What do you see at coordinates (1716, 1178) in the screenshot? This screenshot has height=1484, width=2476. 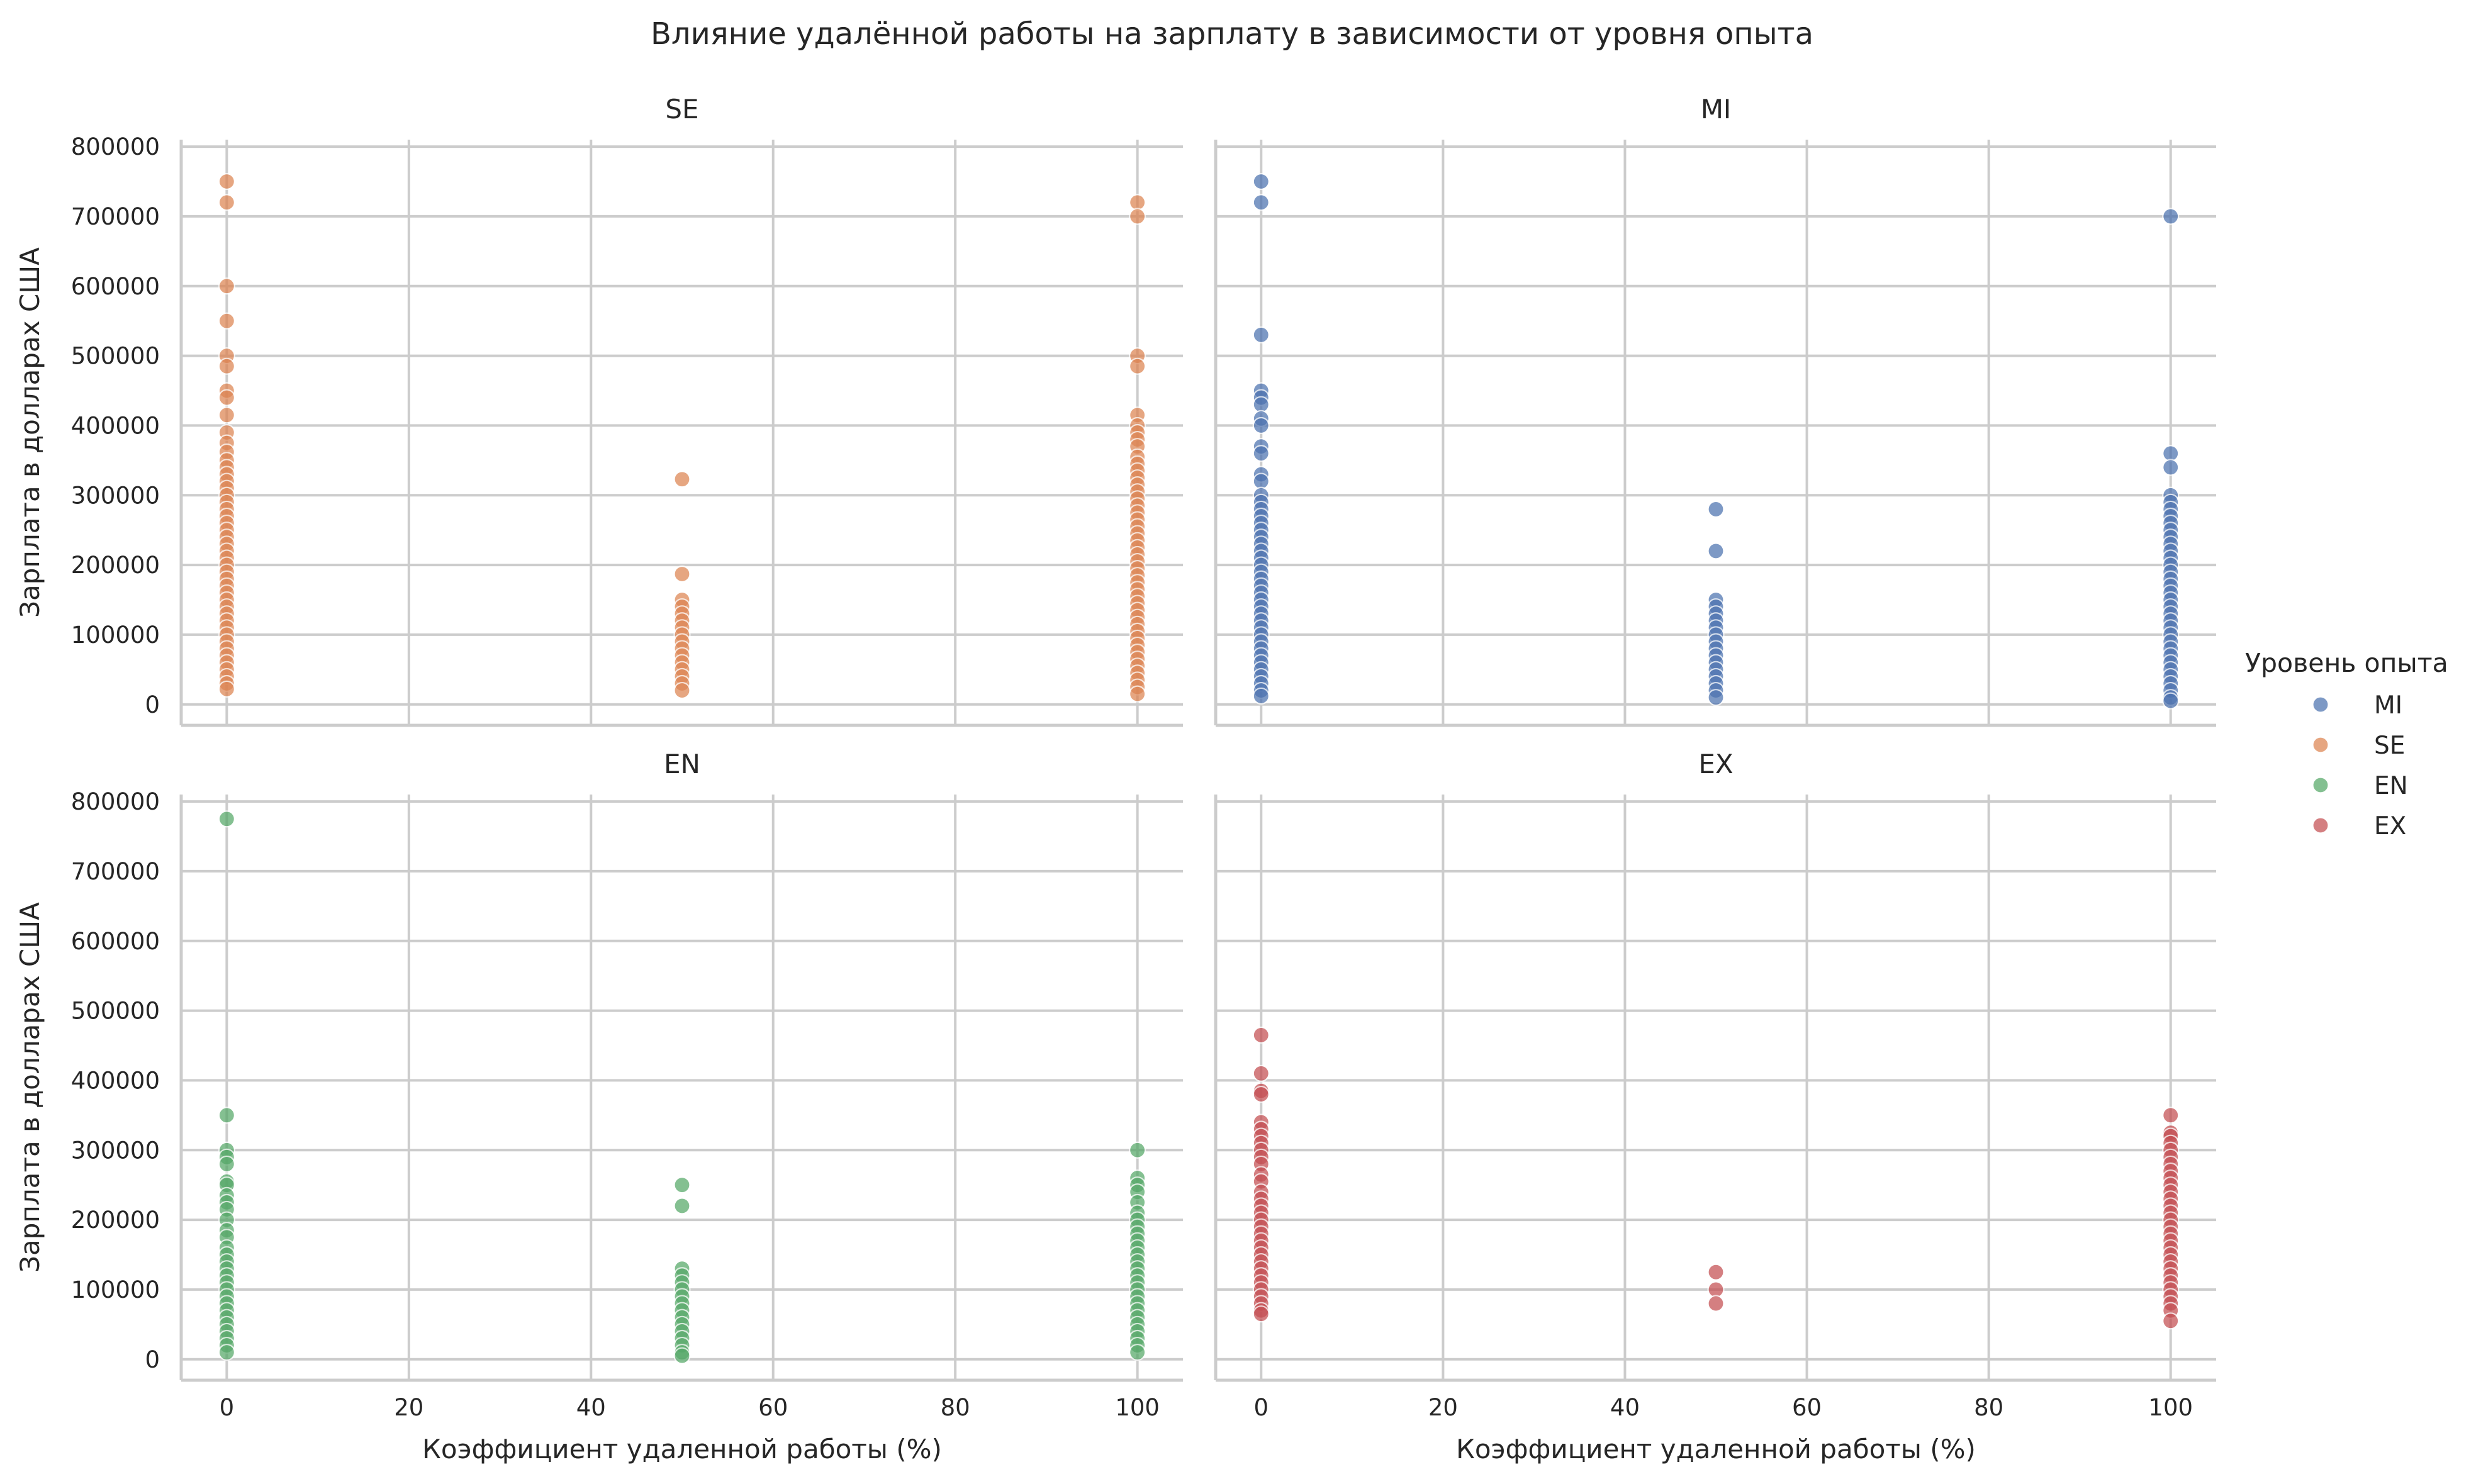 I see `series-points-ex` at bounding box center [1716, 1178].